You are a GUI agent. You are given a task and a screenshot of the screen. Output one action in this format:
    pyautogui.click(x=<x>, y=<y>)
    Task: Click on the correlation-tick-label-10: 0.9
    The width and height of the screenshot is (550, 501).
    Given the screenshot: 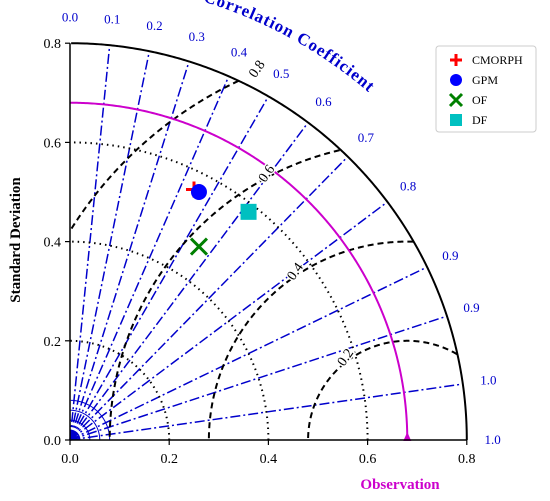 What is the action you would take?
    pyautogui.click(x=471, y=307)
    